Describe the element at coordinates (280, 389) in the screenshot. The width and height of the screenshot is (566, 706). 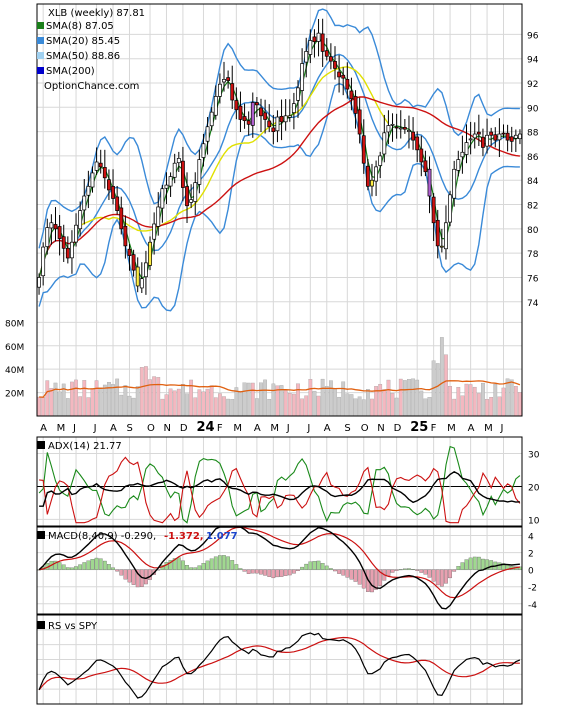
I see `volume-average-line` at that location.